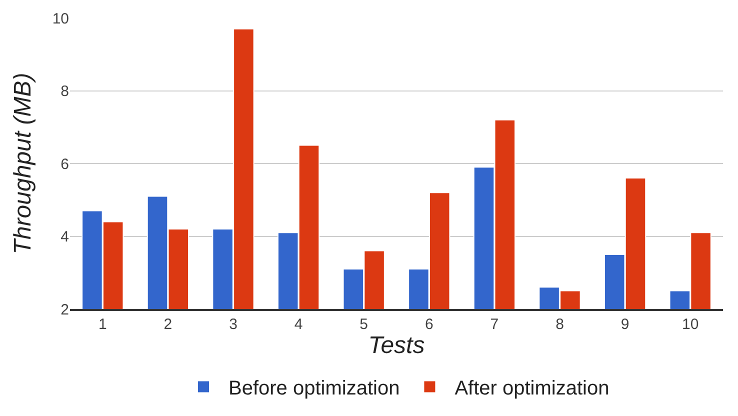 The image size is (738, 416). What do you see at coordinates (625, 324) in the screenshot?
I see `x-tick-label: 9` at bounding box center [625, 324].